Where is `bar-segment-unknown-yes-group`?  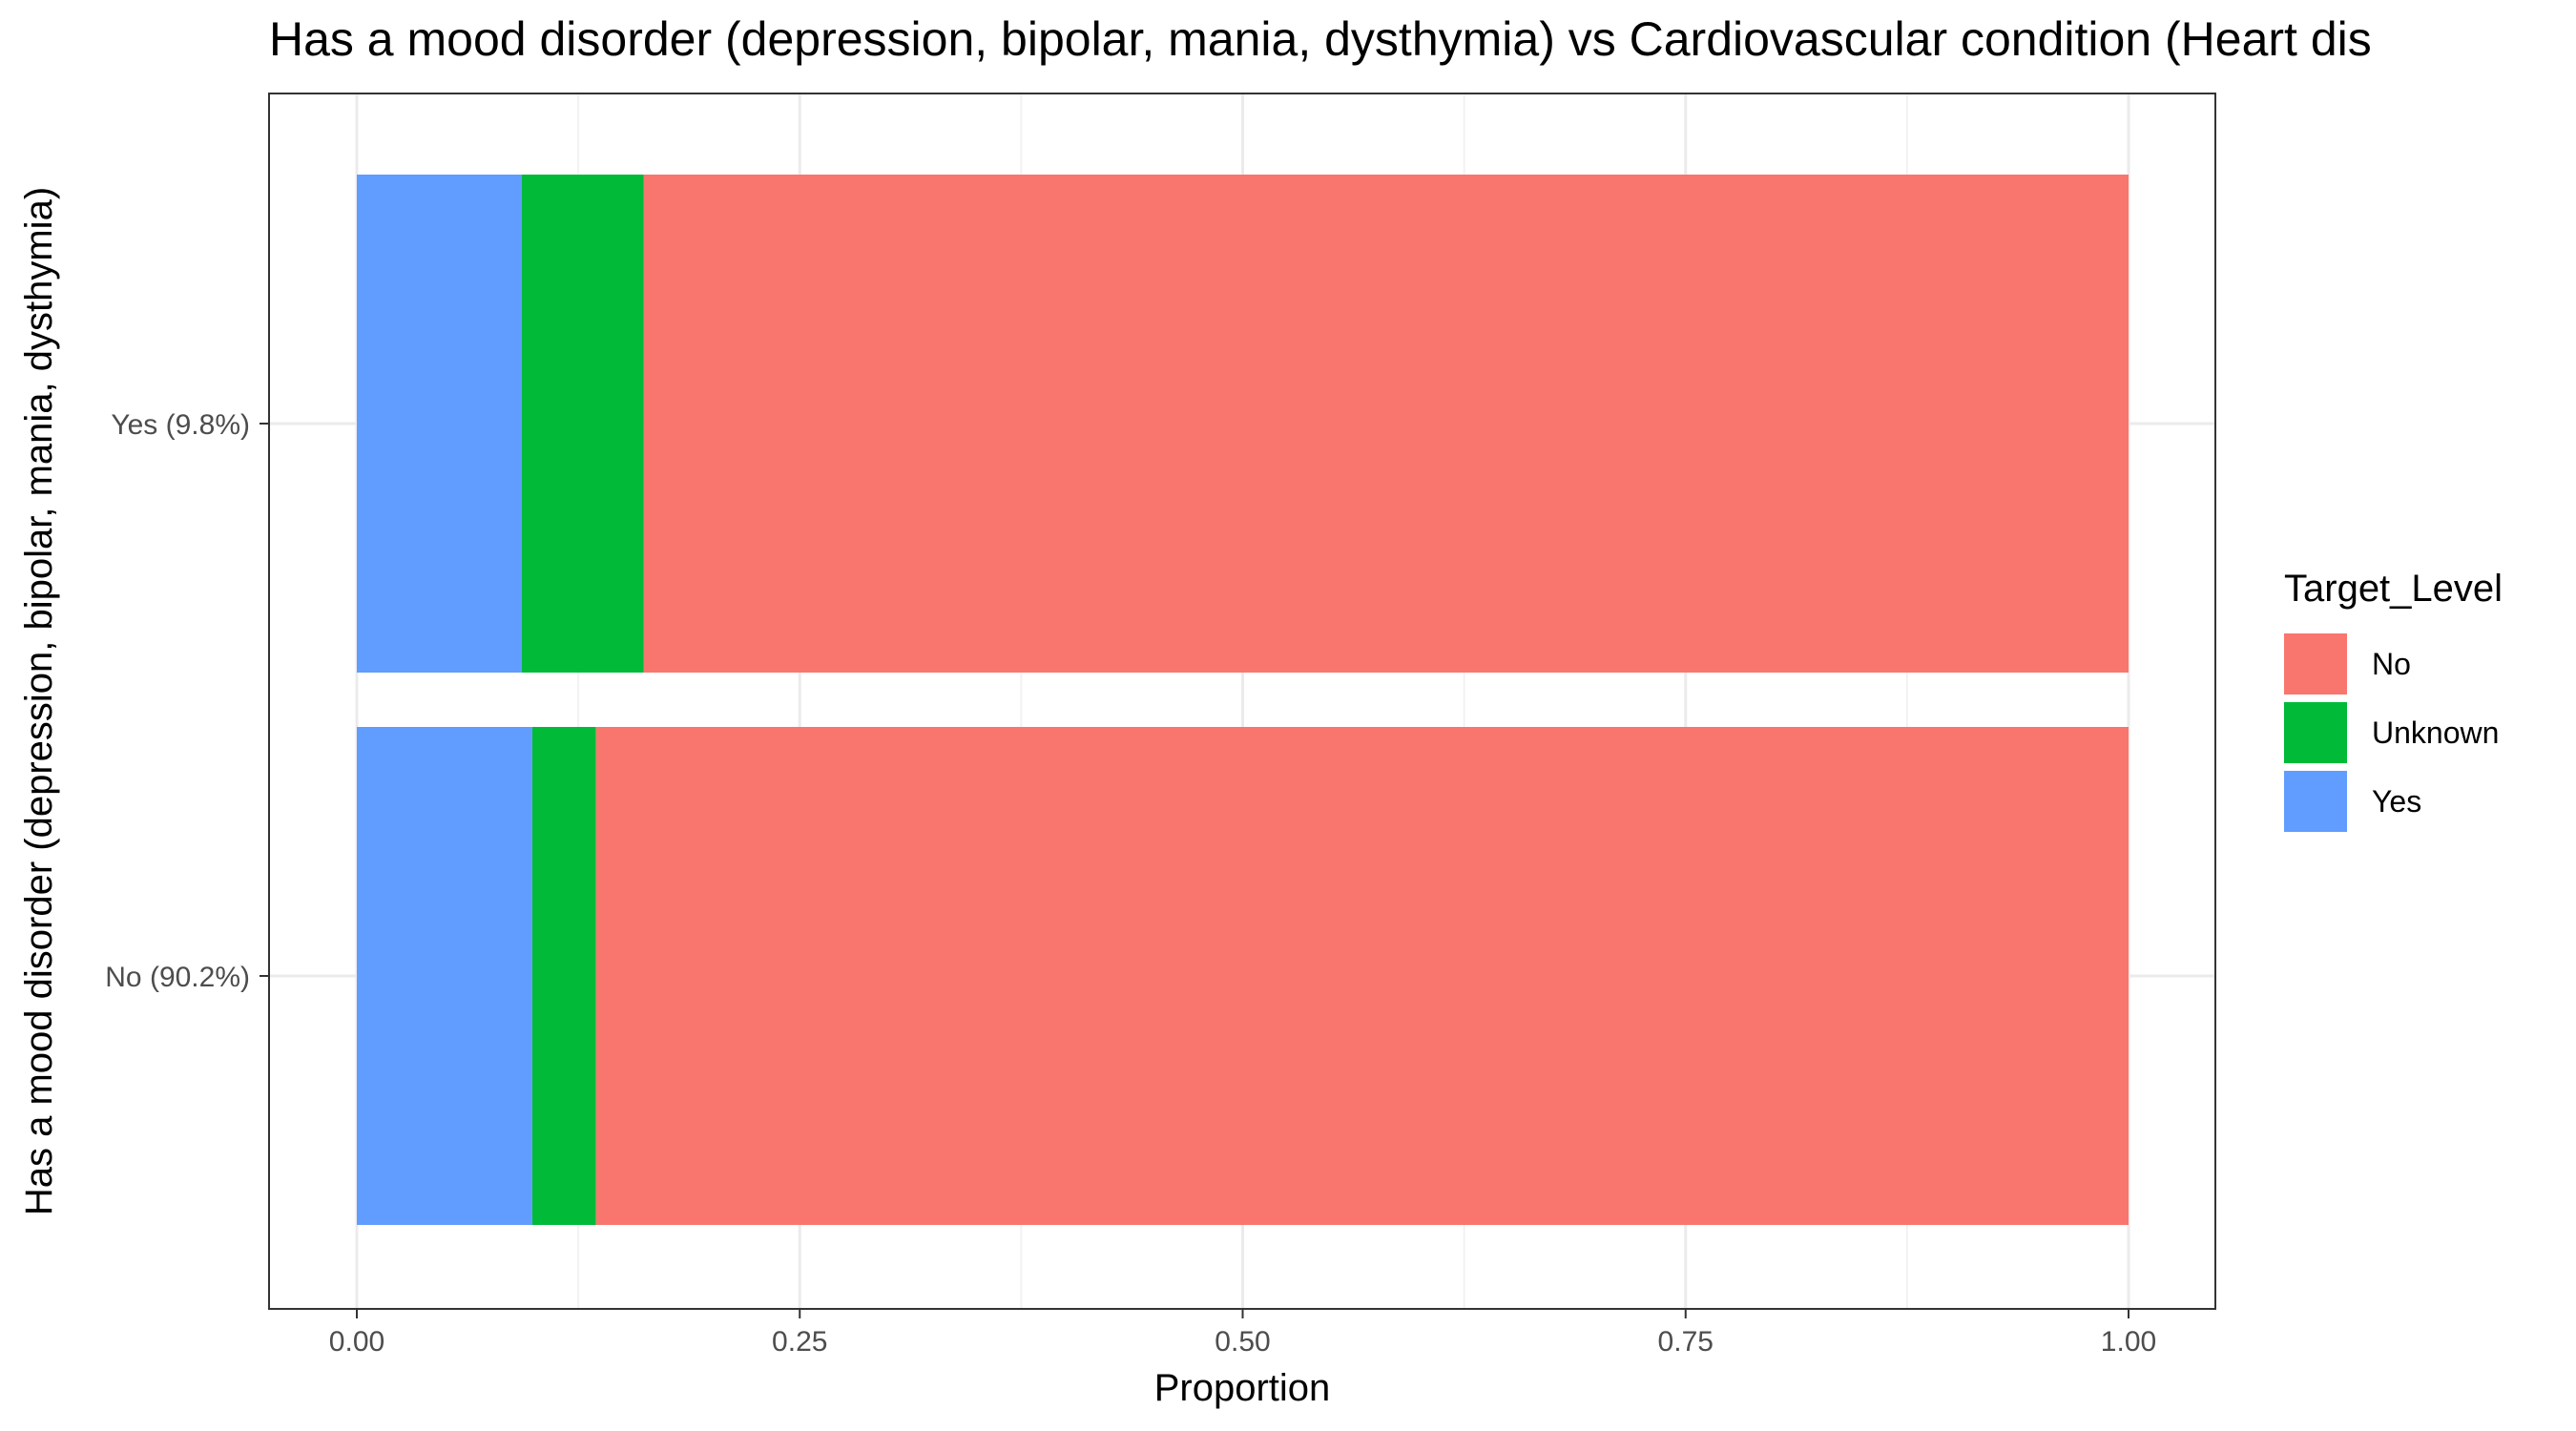 bar-segment-unknown-yes-group is located at coordinates (582, 424).